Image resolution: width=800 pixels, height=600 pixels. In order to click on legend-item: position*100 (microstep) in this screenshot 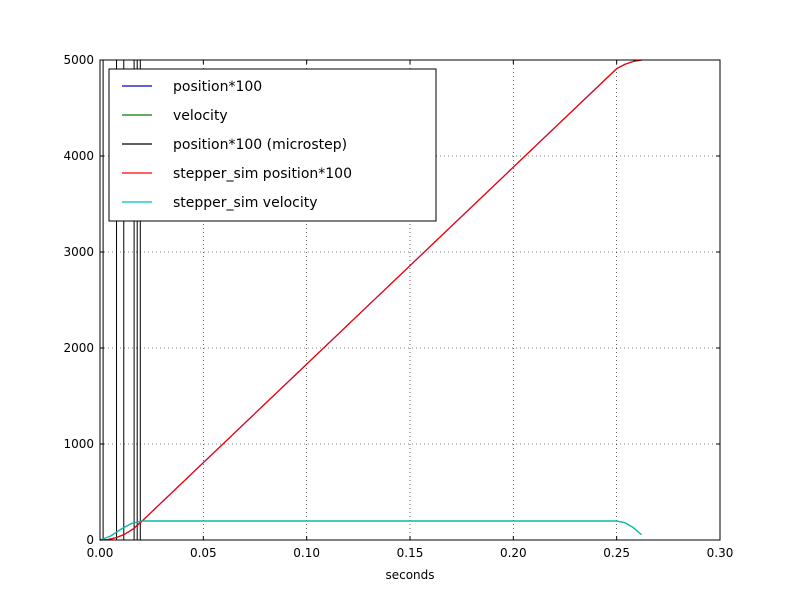, I will do `click(234, 145)`.